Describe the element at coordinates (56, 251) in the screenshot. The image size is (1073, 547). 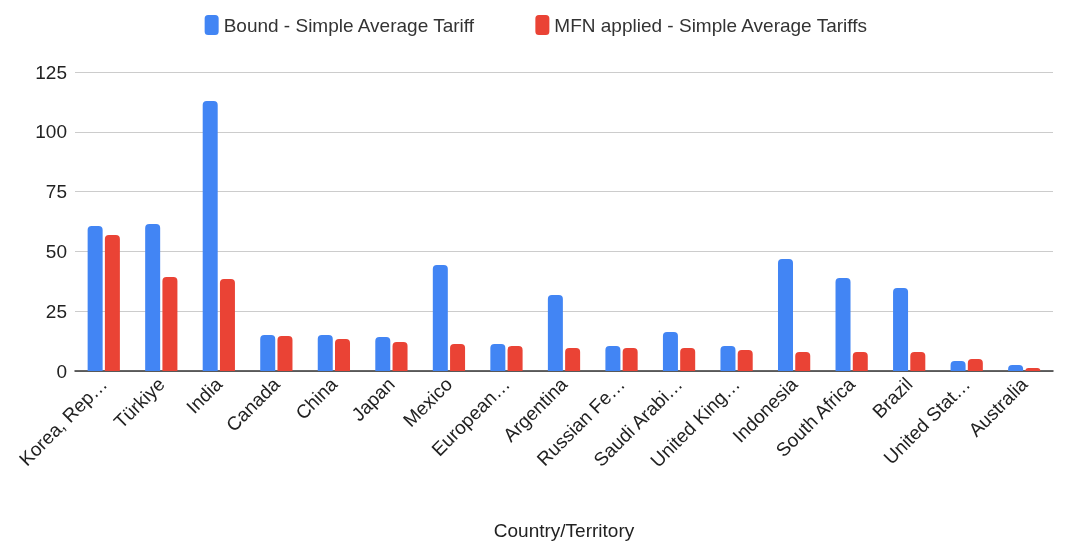
I see `y-tick-label: 50` at that location.